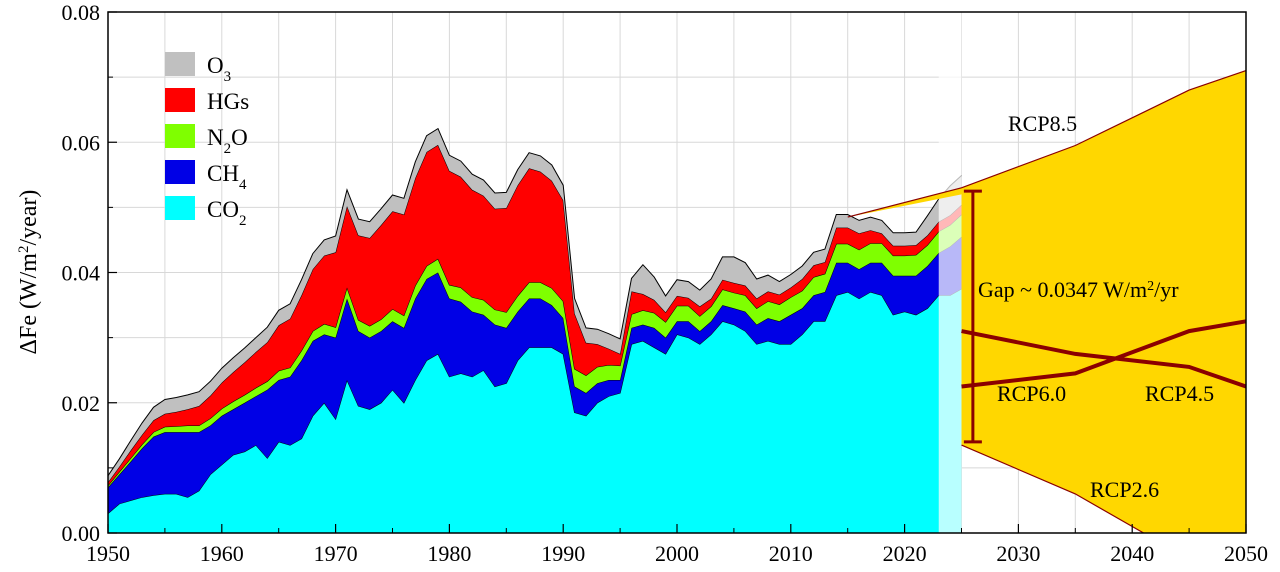  What do you see at coordinates (29, 272) in the screenshot?
I see `y-axis-label: ΔFe (W/m2/year)` at bounding box center [29, 272].